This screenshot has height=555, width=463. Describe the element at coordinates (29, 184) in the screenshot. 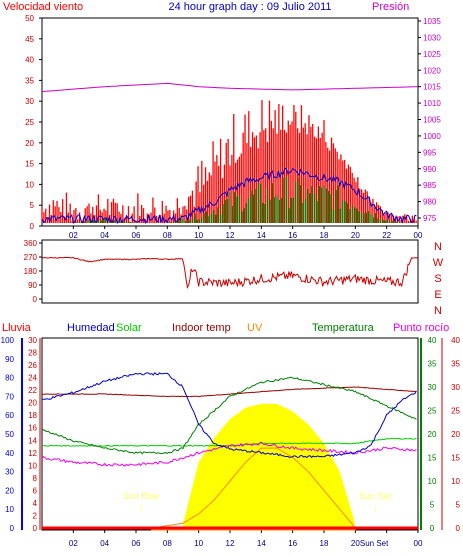

I see `wind-y-tick-label: 10` at that location.